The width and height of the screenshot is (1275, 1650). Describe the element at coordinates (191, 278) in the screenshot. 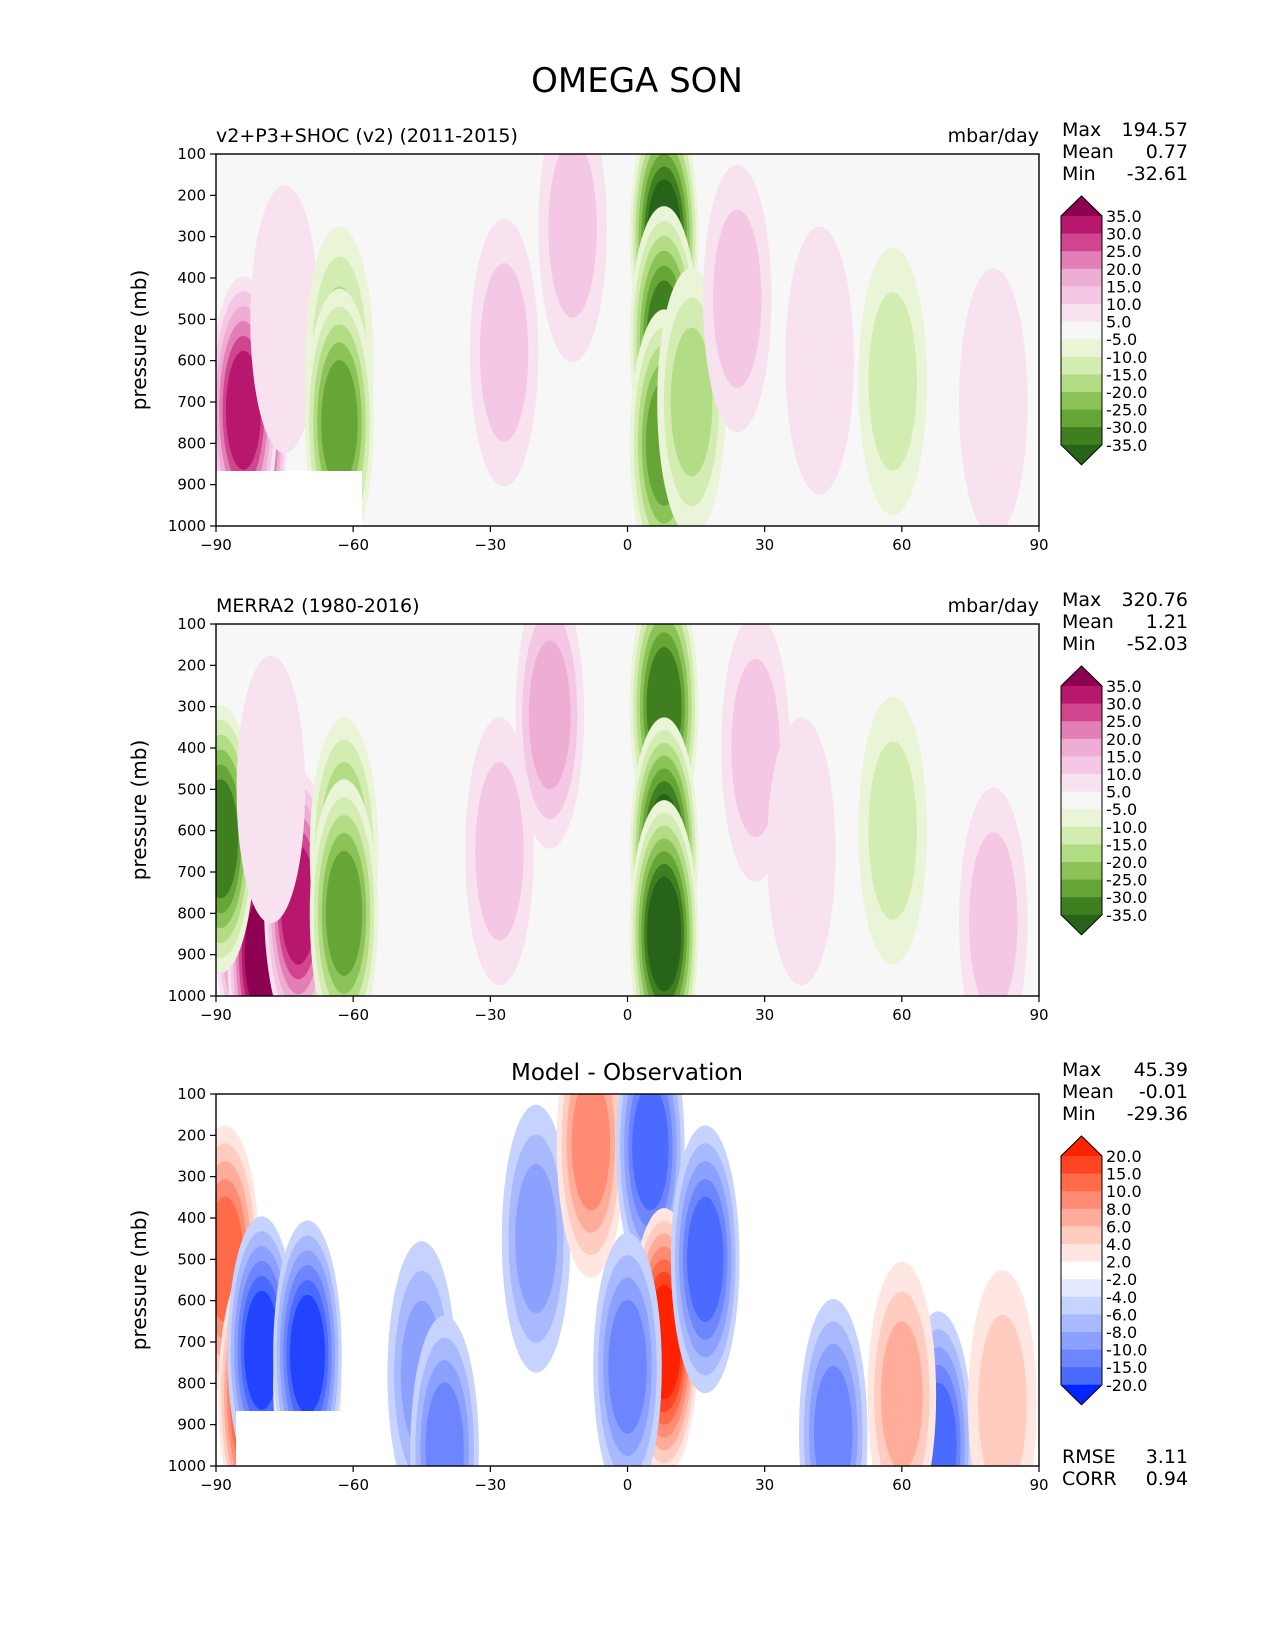

I see `y-tick-label: 400` at that location.